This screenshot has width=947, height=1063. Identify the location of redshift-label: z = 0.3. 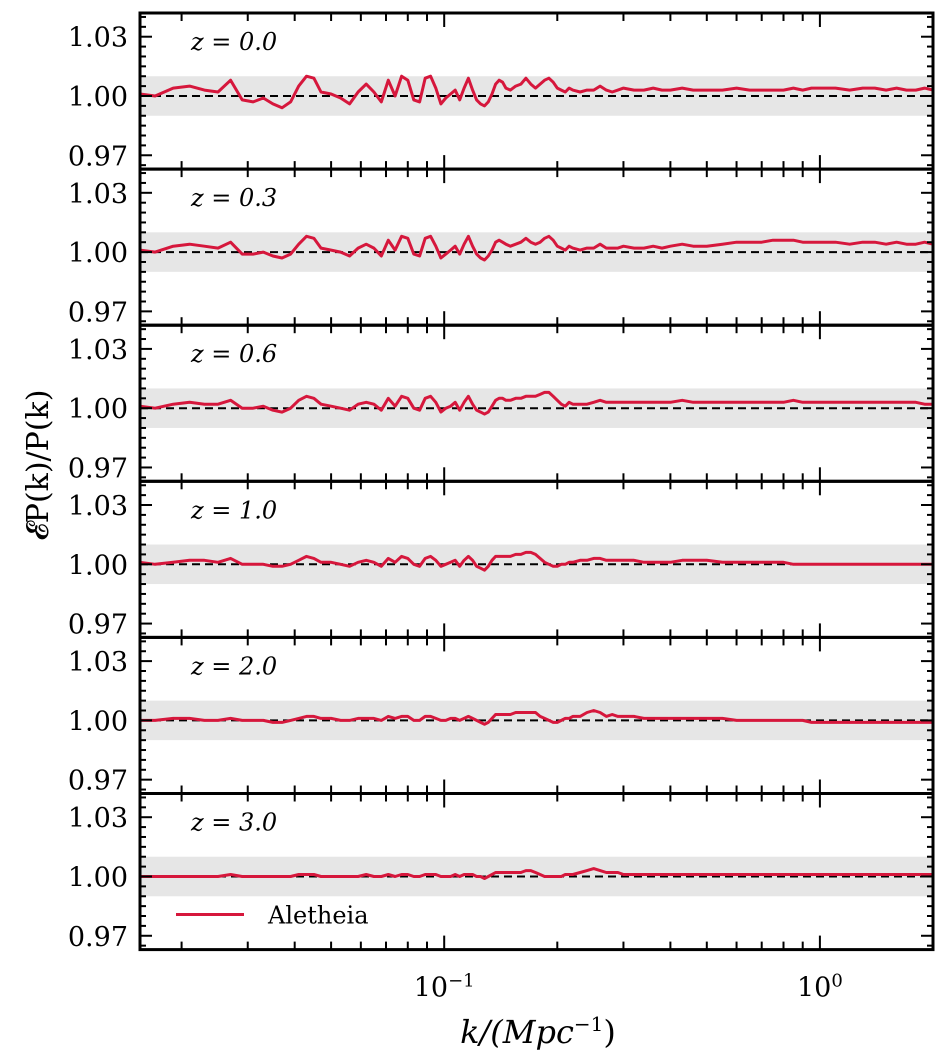
(233, 198).